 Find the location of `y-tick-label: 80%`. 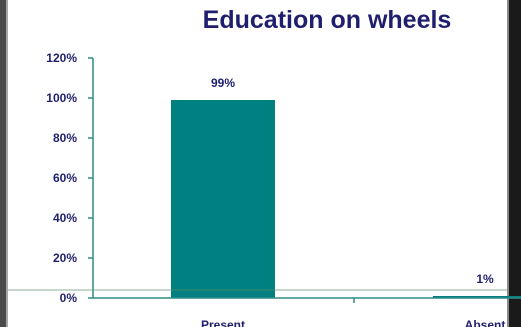

y-tick-label: 80% is located at coordinates (65, 138).